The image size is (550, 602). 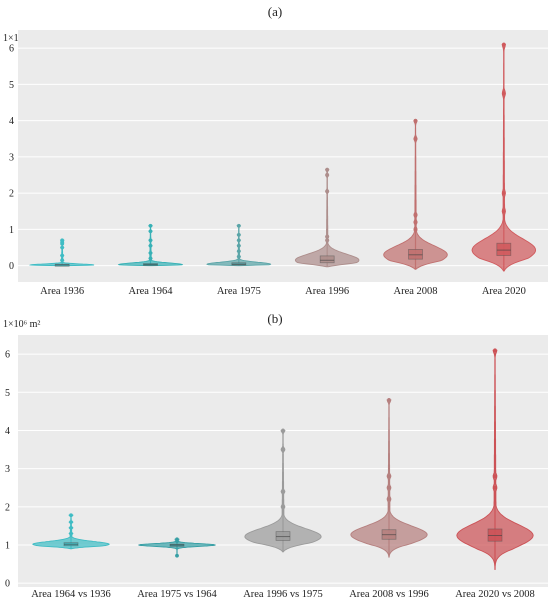 I want to click on x-tick-label: Area 2020, so click(x=504, y=291).